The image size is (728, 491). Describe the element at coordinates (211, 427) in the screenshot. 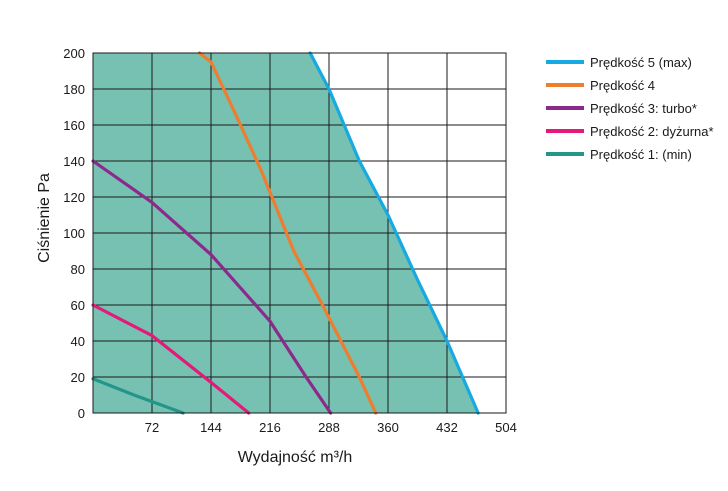

I see `x-tick-label: 144` at that location.